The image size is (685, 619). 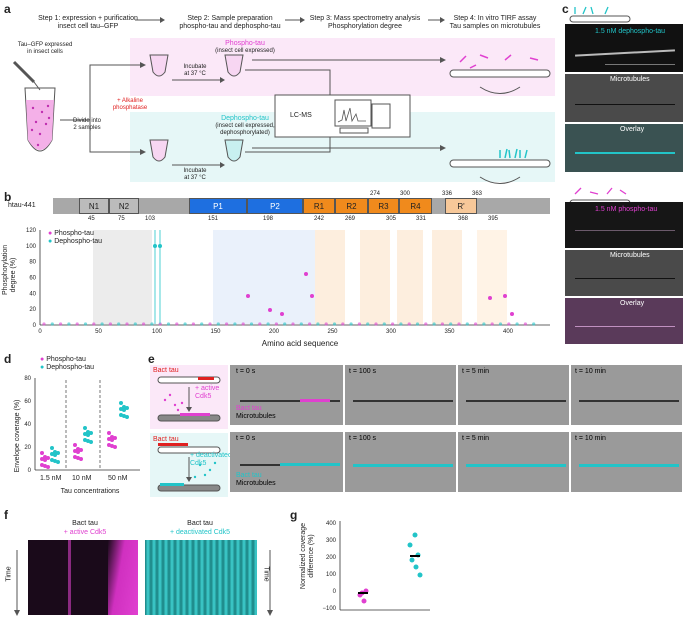 I want to click on microtubules-image-1: Microtubules, so click(x=624, y=98).